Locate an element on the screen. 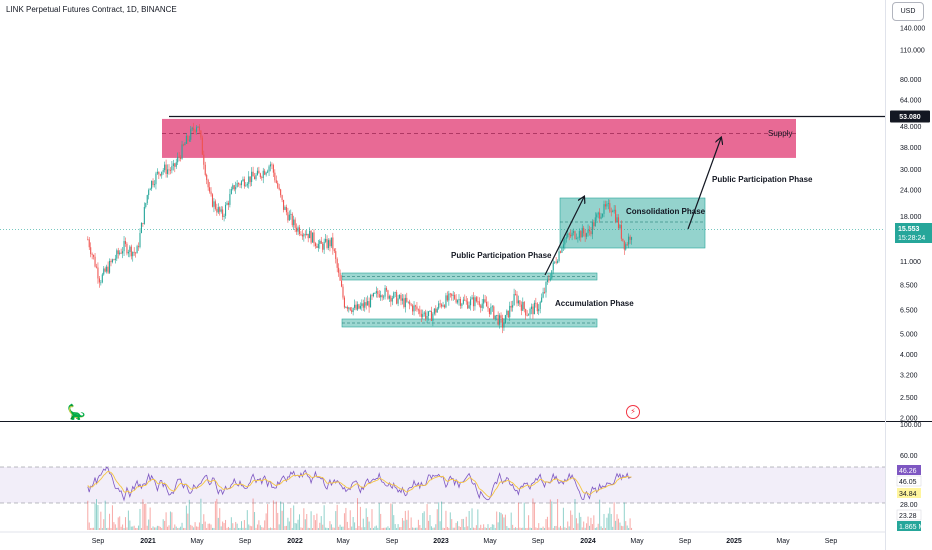 The height and width of the screenshot is (550, 932). dinosaur-icon: 🦕 is located at coordinates (76, 412).